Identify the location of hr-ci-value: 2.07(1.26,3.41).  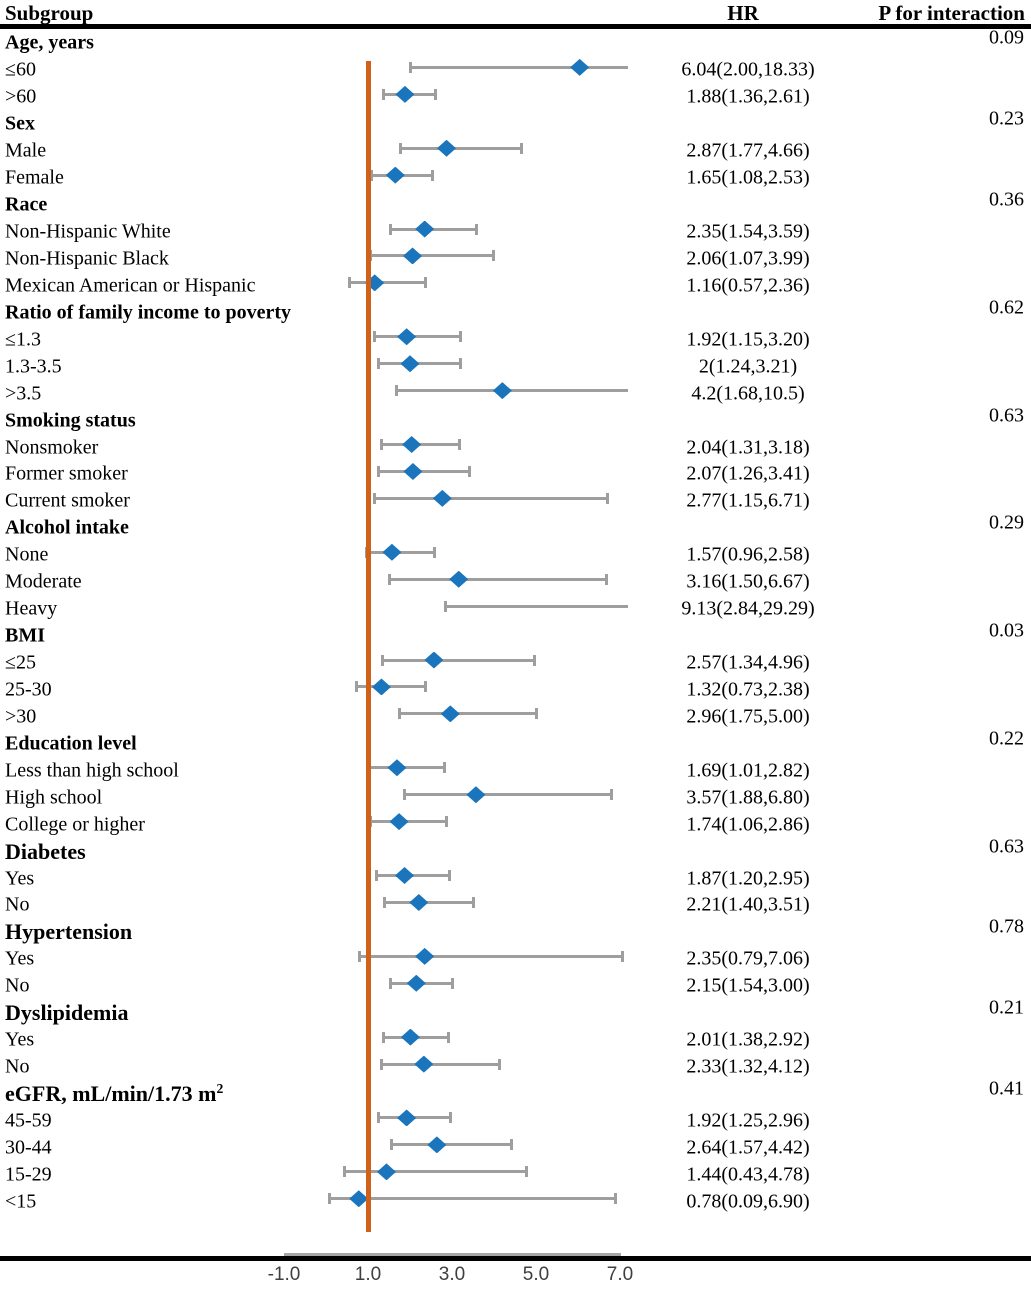
(748, 473).